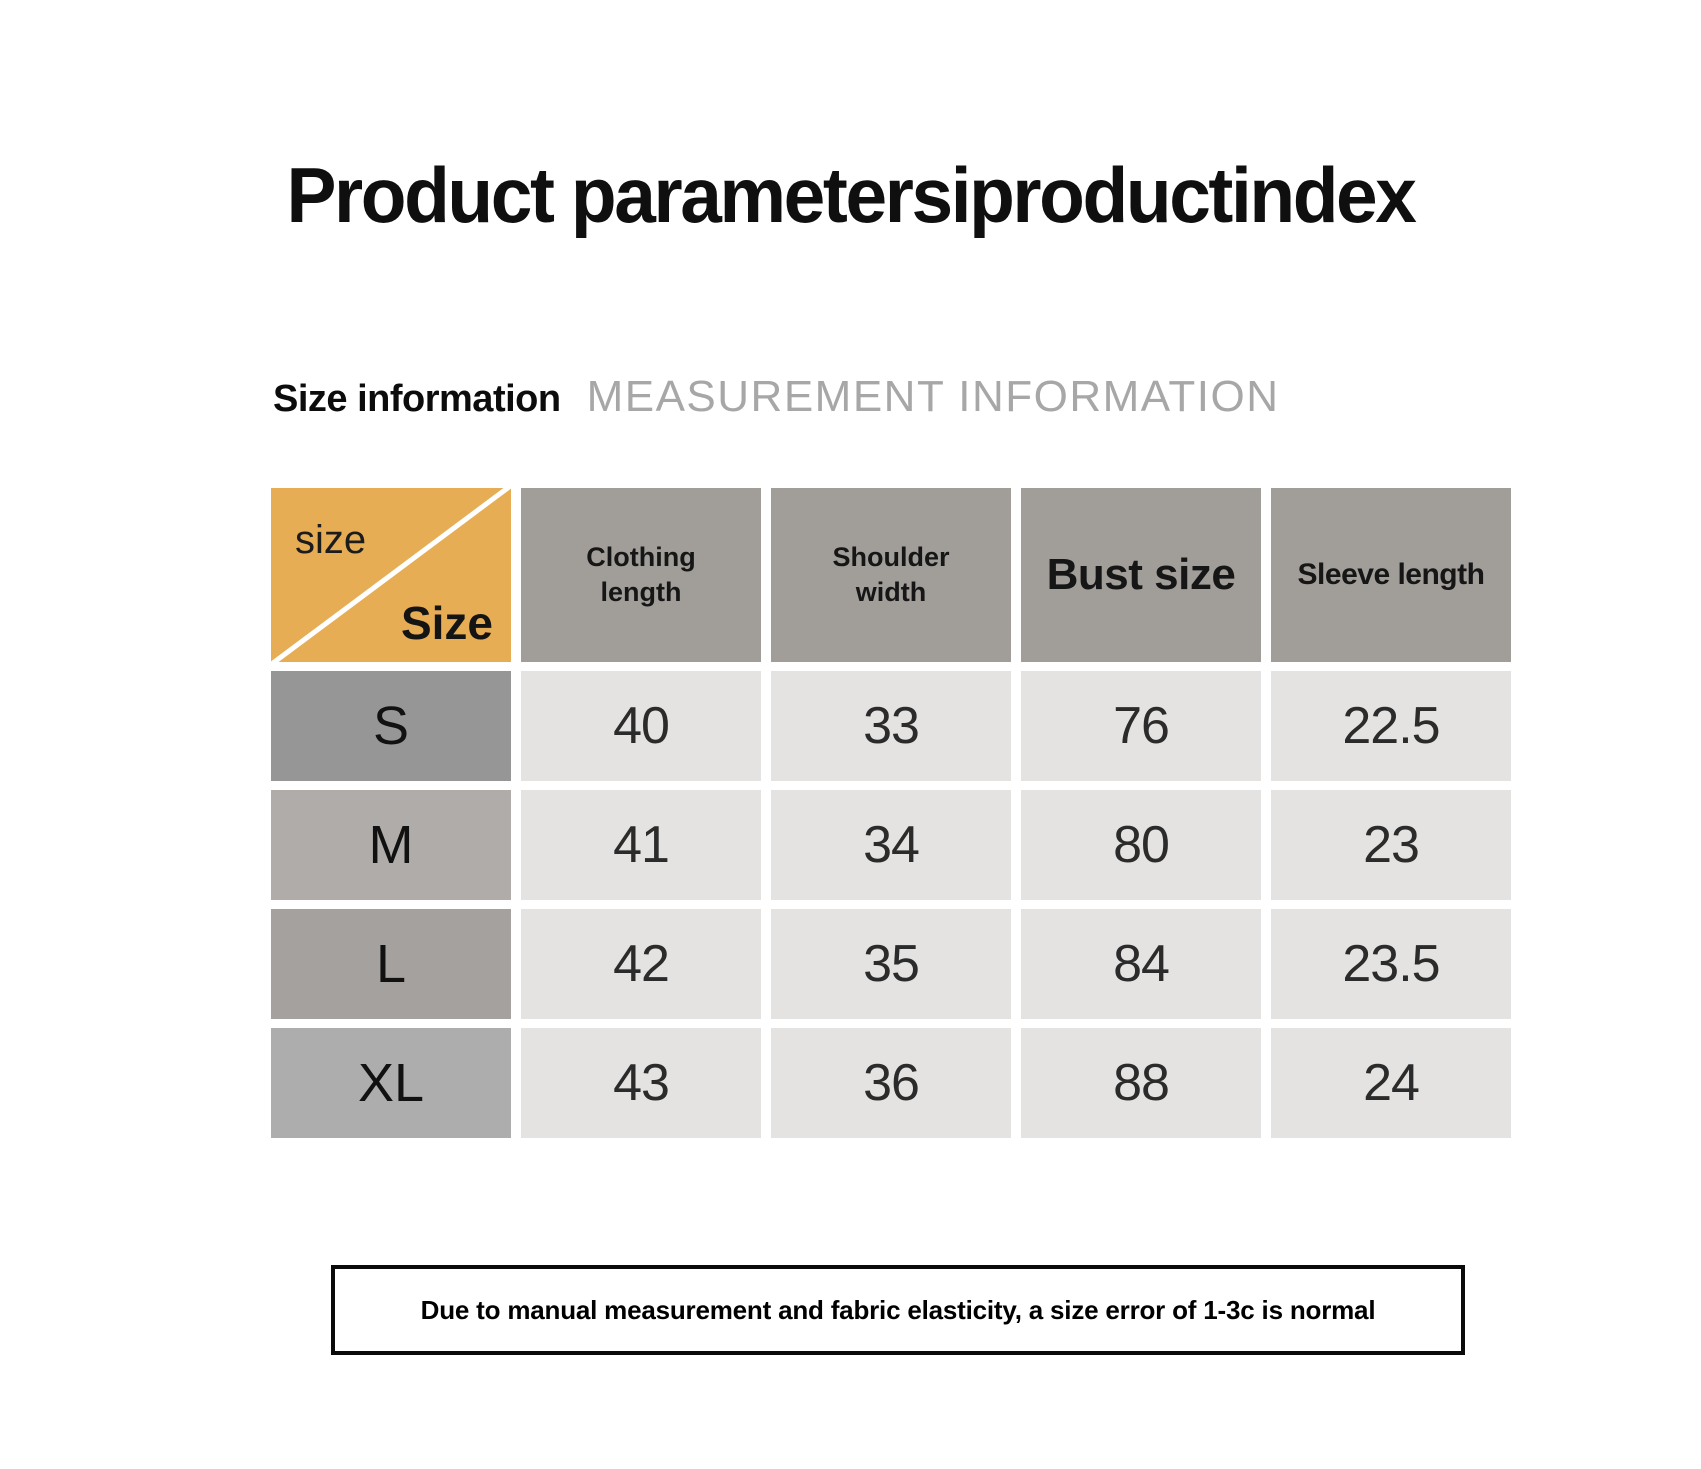 The width and height of the screenshot is (1701, 1469). Describe the element at coordinates (391, 845) in the screenshot. I see `size-label-cell: M` at that location.